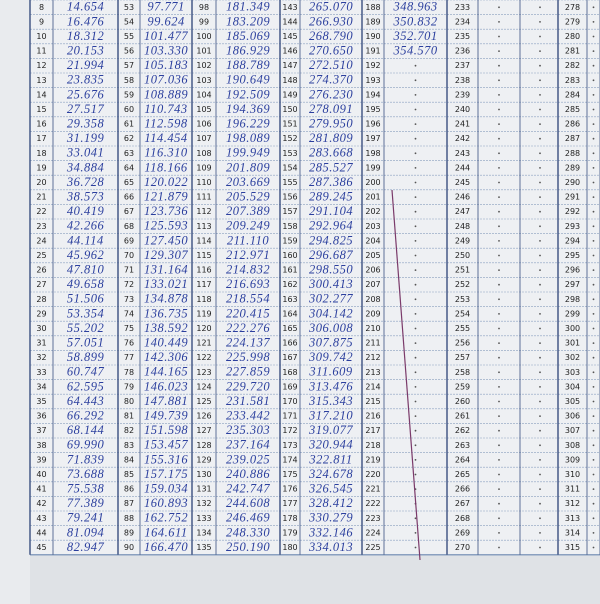 This screenshot has height=604, width=600. What do you see at coordinates (166, 255) in the screenshot?
I see `handwritten-value: 129.307` at bounding box center [166, 255].